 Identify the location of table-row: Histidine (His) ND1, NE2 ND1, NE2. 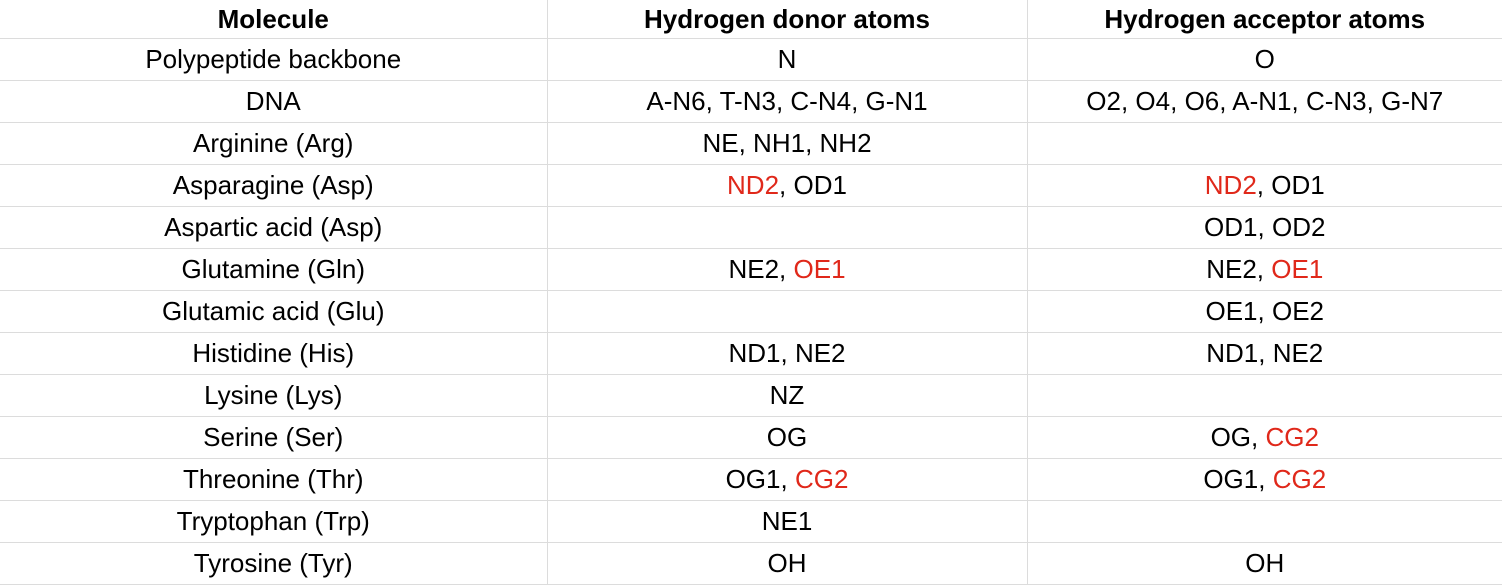
(751, 353).